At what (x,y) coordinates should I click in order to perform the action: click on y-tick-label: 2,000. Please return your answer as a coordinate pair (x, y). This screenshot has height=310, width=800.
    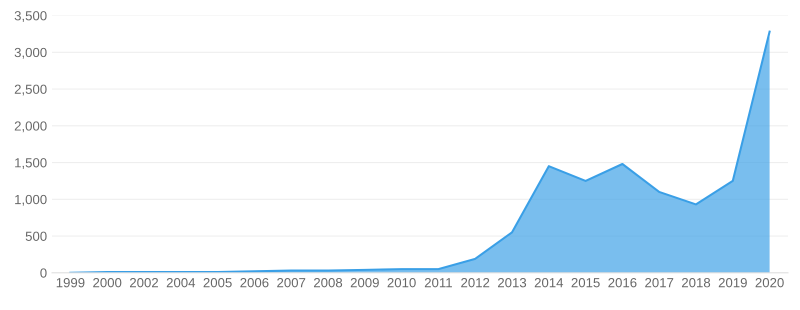
    Looking at the image, I should click on (30, 126).